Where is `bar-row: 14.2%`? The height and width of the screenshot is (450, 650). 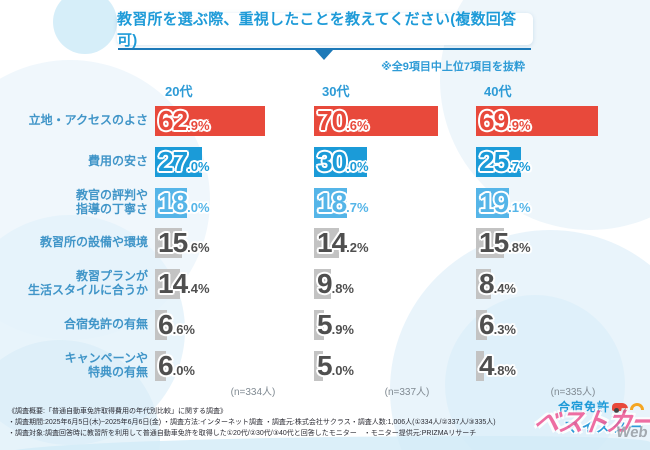 bar-row: 14.2% is located at coordinates (394, 243).